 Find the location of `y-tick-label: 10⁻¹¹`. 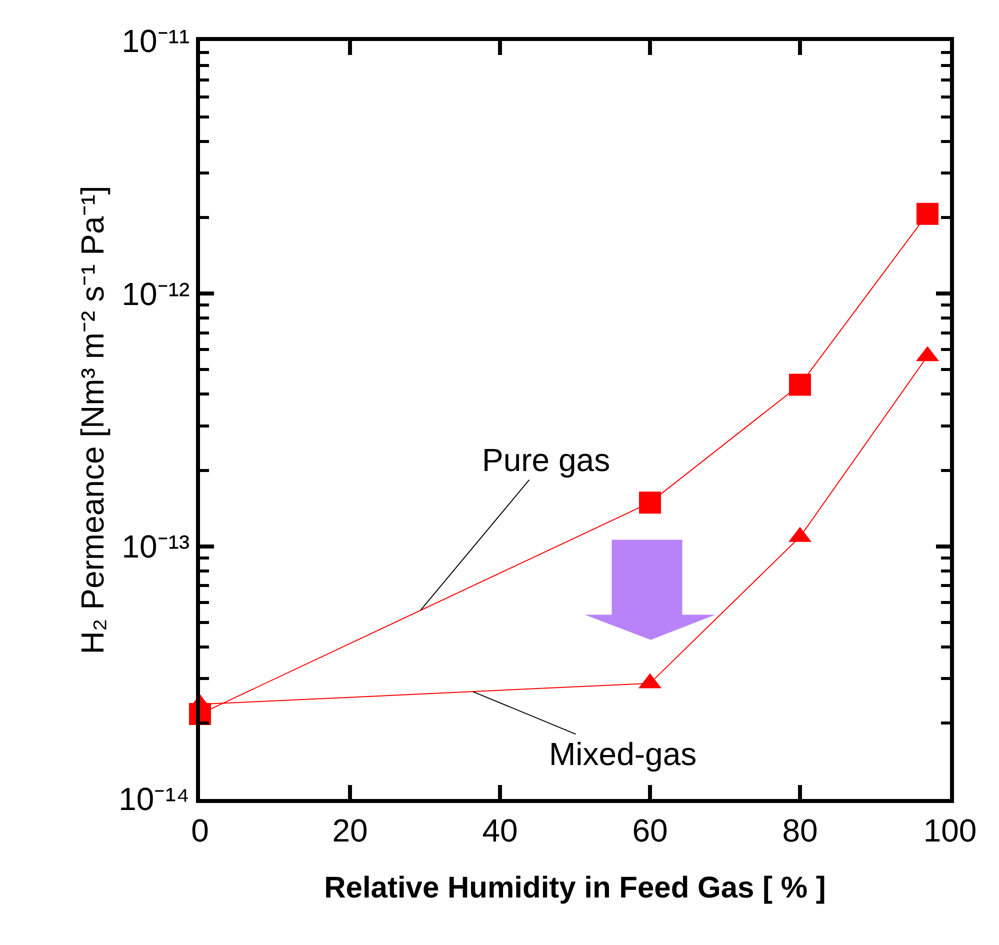

y-tick-label: 10⁻¹¹ is located at coordinates (156, 41).